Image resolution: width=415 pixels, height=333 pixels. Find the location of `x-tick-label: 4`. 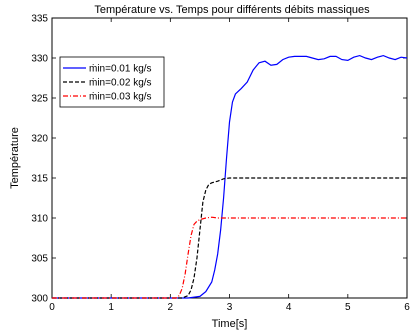

x-tick-label: 4 is located at coordinates (289, 307).